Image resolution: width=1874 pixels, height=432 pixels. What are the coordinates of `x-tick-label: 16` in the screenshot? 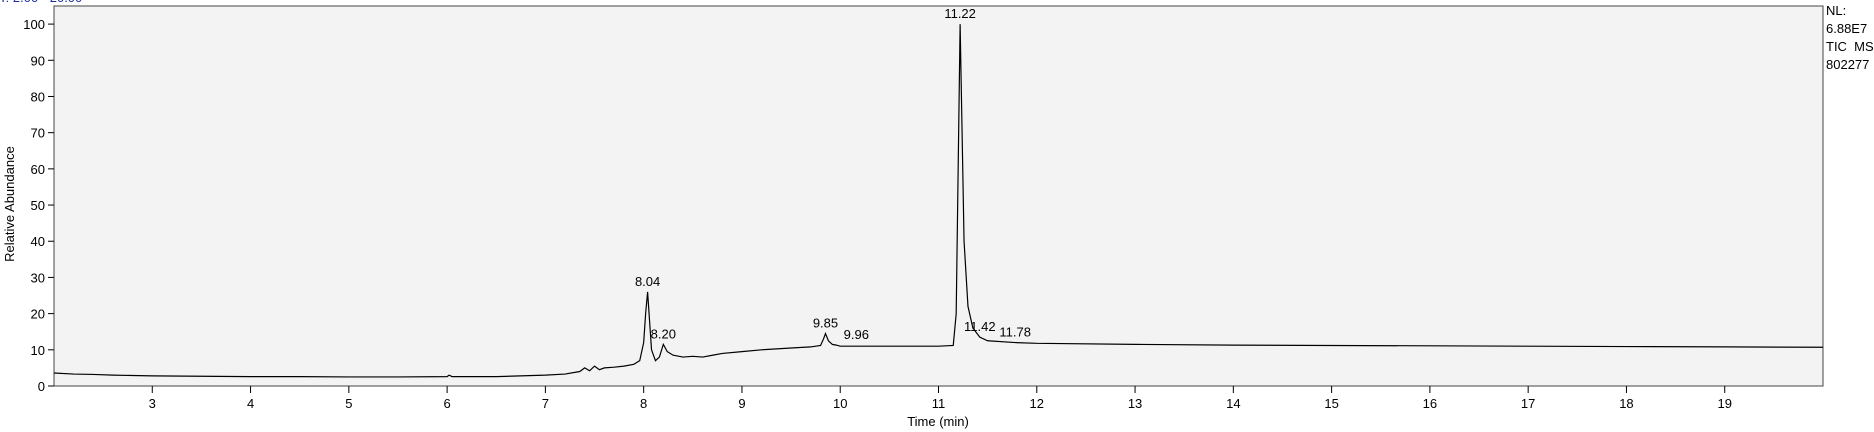 It's located at (1430, 403).